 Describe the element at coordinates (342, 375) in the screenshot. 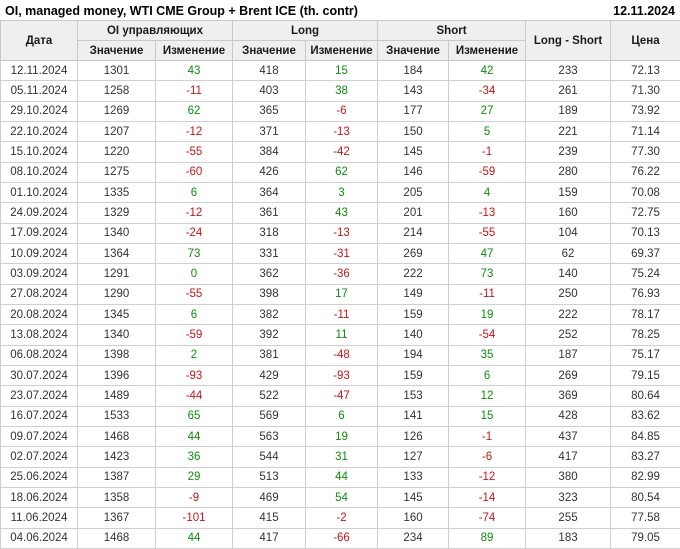

I see `long-change-cell: -93` at that location.